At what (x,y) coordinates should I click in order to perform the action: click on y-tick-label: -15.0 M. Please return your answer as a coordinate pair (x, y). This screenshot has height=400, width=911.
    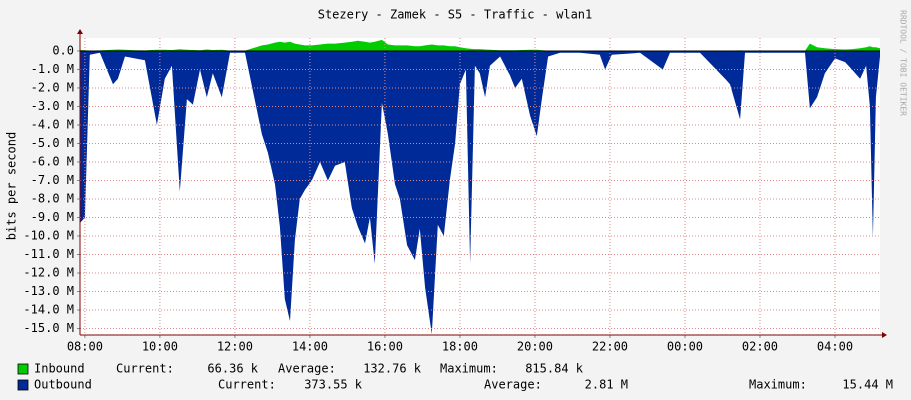
    Looking at the image, I should click on (48, 328).